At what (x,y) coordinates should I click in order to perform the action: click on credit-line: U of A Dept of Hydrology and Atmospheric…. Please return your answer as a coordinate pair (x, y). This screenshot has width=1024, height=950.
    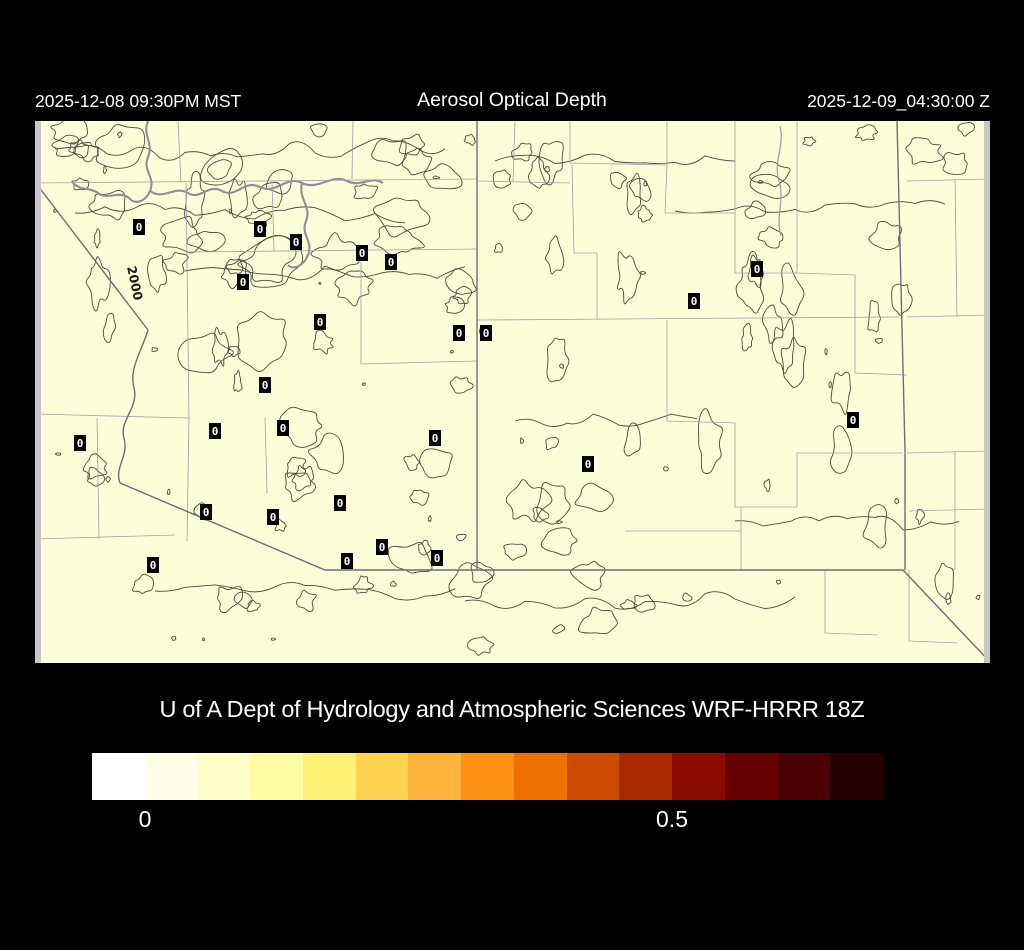
    Looking at the image, I should click on (512, 709).